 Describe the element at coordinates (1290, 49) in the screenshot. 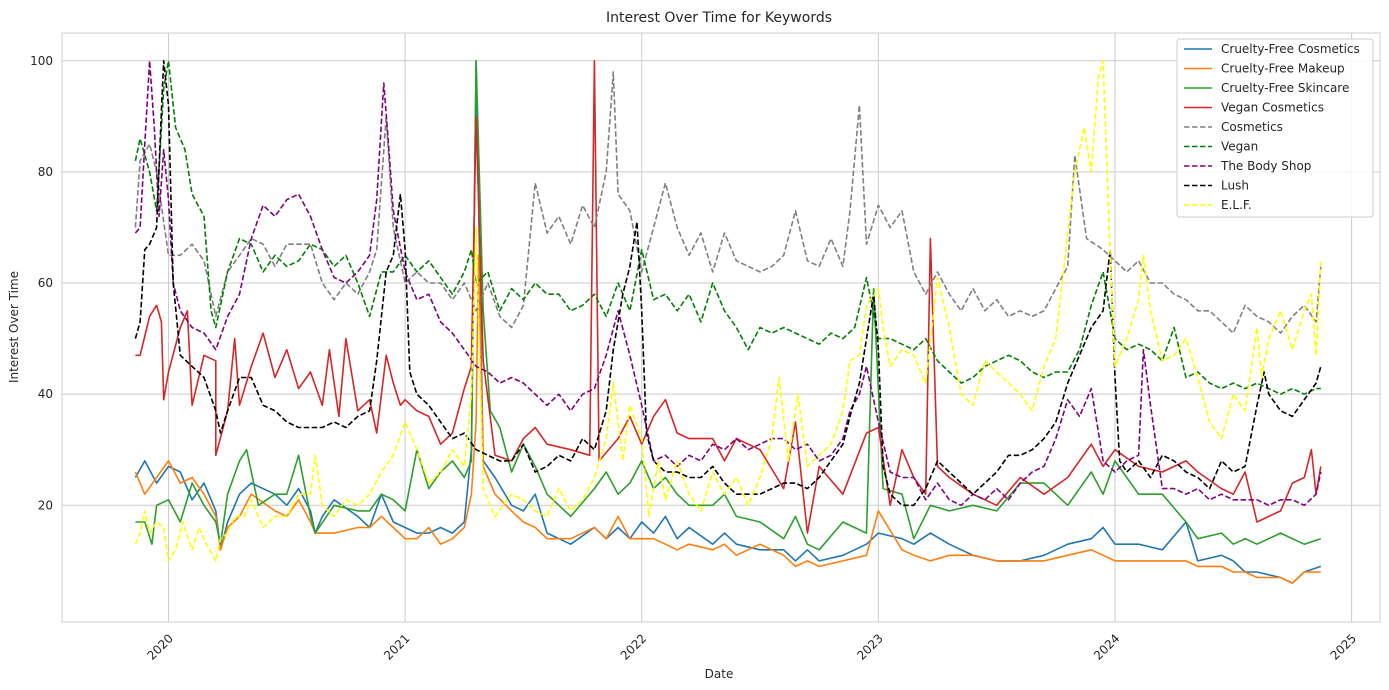

I see `legend-label: Cruelty-Free Cosmetics` at that location.